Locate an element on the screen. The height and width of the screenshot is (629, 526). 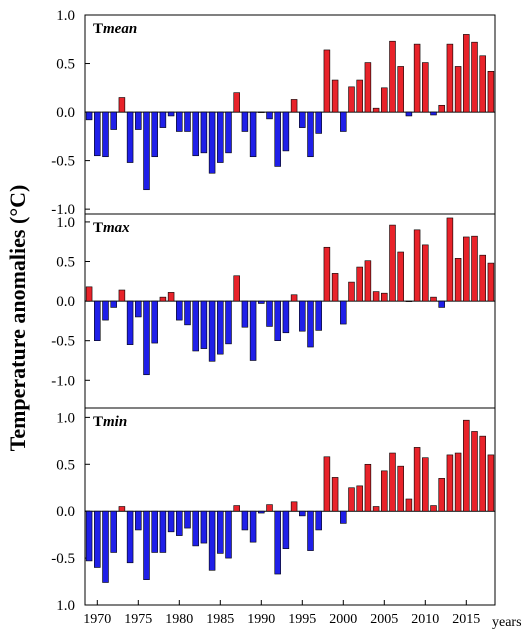
bar-tmin-1990 is located at coordinates (261, 512).